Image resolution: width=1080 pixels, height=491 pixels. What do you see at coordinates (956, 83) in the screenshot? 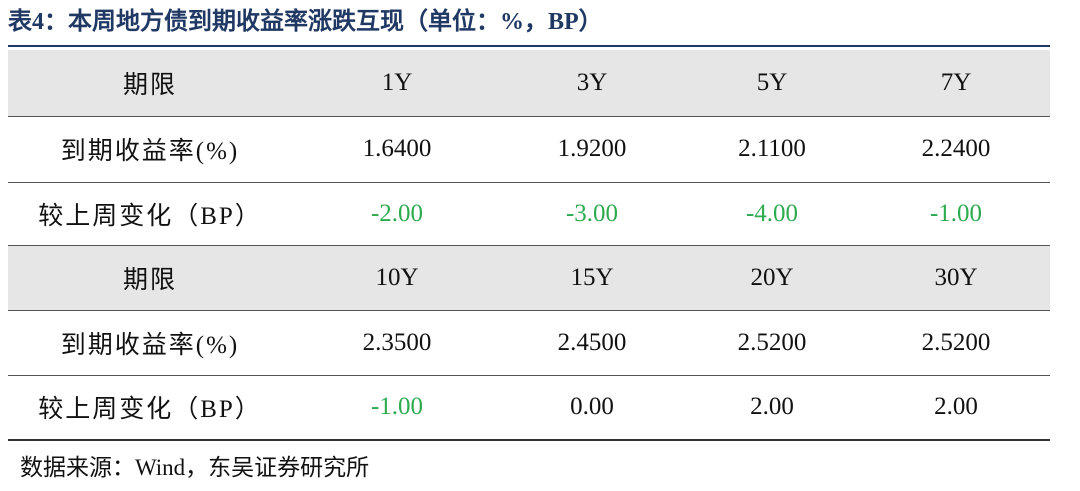
I see `column-header: 7Y` at bounding box center [956, 83].